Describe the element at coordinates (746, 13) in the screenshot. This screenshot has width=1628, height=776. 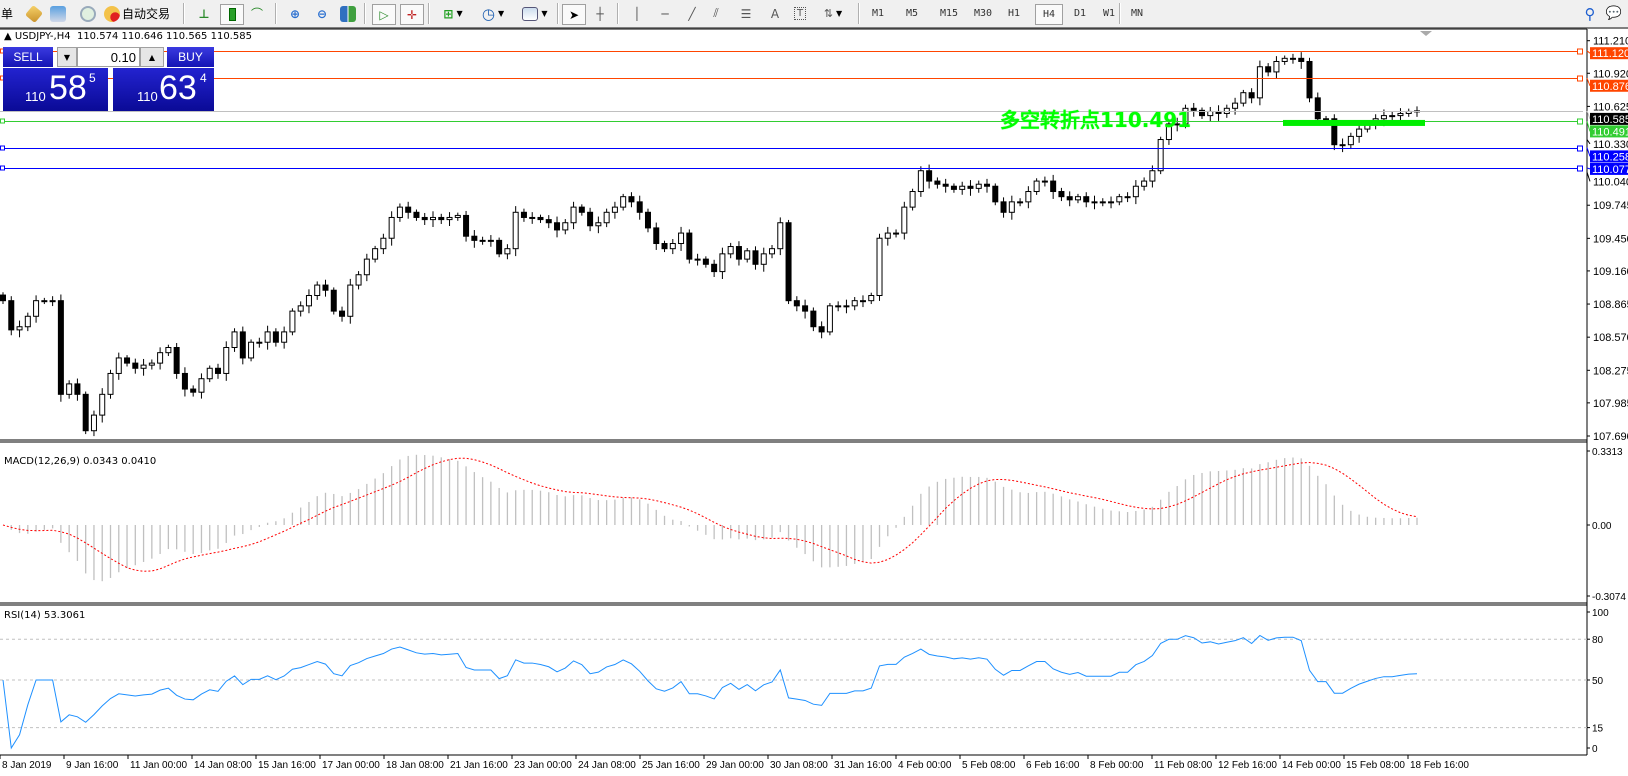
I see `fibonacci-button: ☰` at that location.